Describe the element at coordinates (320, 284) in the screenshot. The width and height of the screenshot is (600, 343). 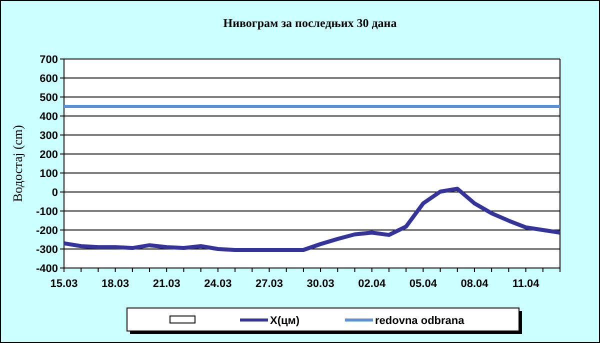
I see `x-tick-label: 30.03` at that location.